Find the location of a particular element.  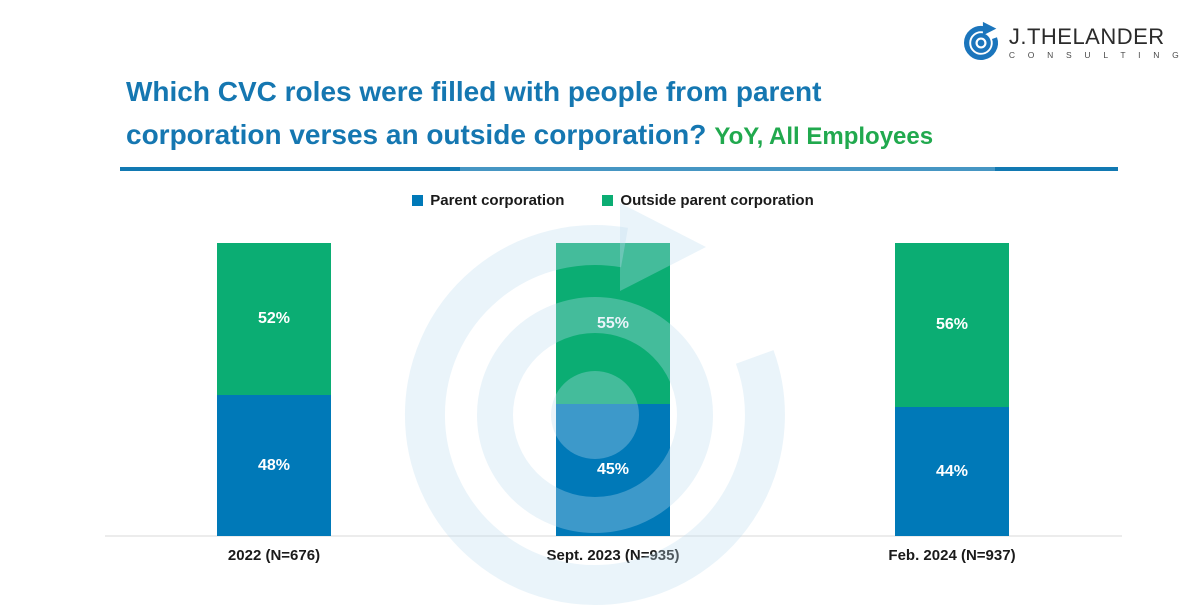

bar-segment: 55% is located at coordinates (613, 324).